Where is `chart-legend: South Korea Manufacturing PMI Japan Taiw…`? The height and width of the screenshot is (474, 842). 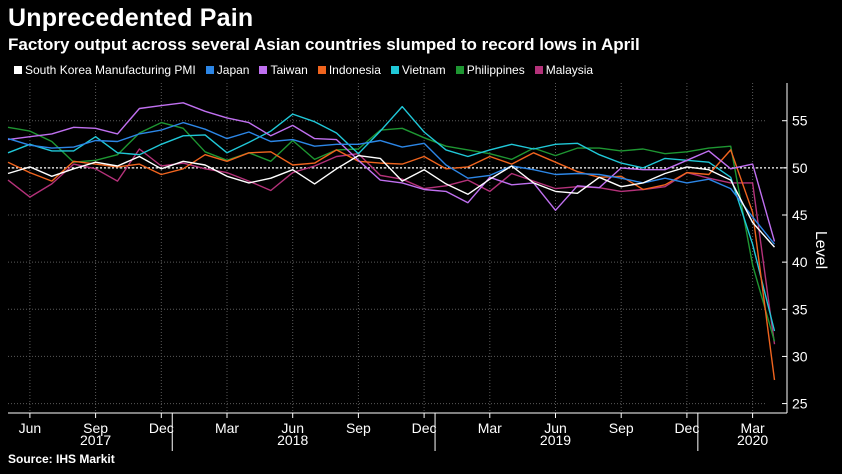 chart-legend: South Korea Manufacturing PMI Japan Taiw… is located at coordinates (303, 70).